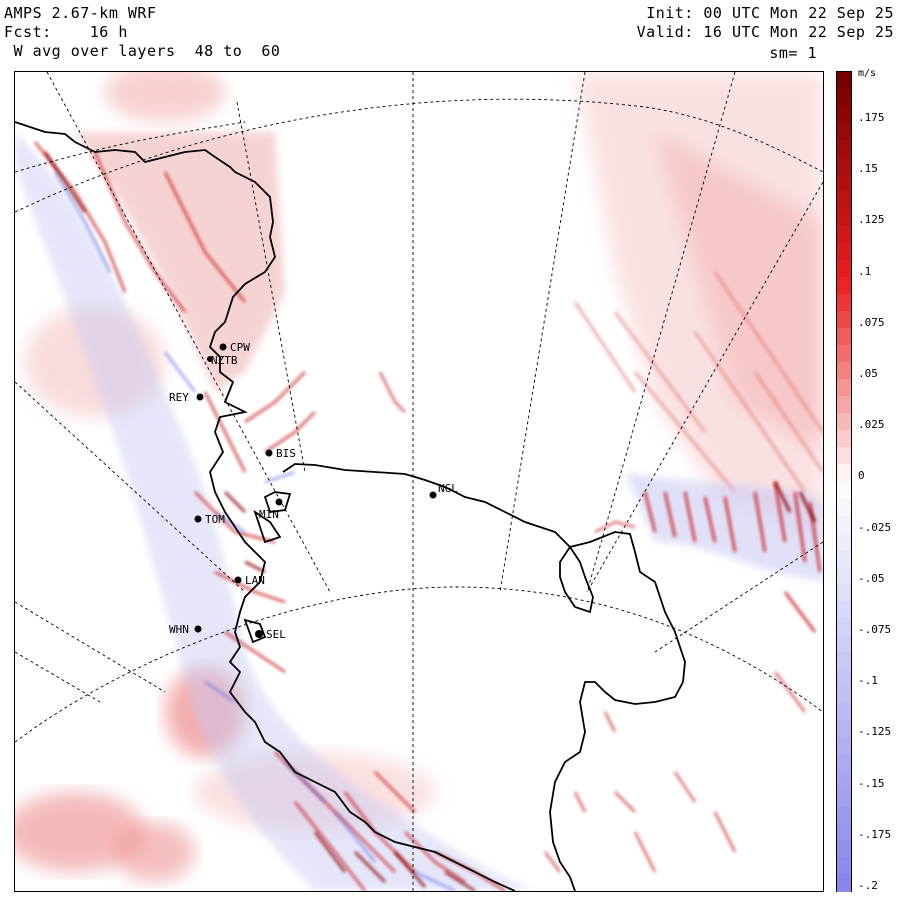 The image size is (900, 900). What do you see at coordinates (867, 73) in the screenshot?
I see `colorbar-units: m/s` at bounding box center [867, 73].